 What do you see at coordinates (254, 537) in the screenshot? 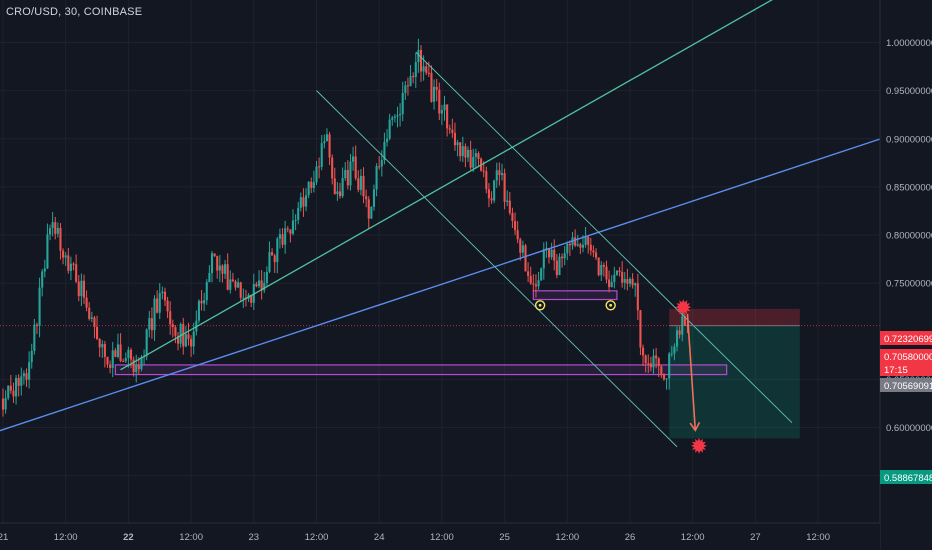
I see `time-tick-label: 23` at bounding box center [254, 537].